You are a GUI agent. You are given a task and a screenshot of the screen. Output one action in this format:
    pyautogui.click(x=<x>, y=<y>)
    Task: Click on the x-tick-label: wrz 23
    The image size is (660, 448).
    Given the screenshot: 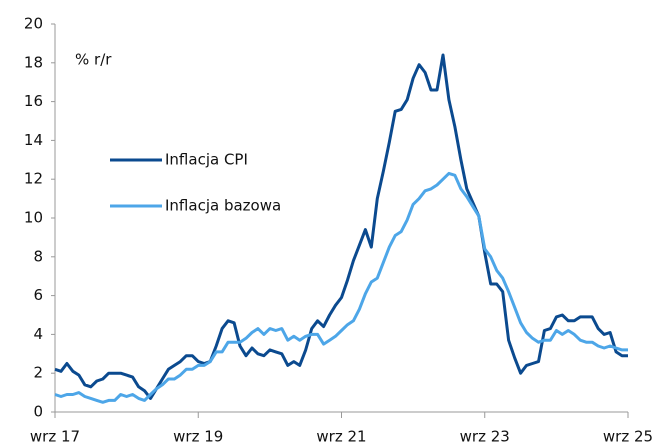 What is the action you would take?
    pyautogui.click(x=485, y=437)
    